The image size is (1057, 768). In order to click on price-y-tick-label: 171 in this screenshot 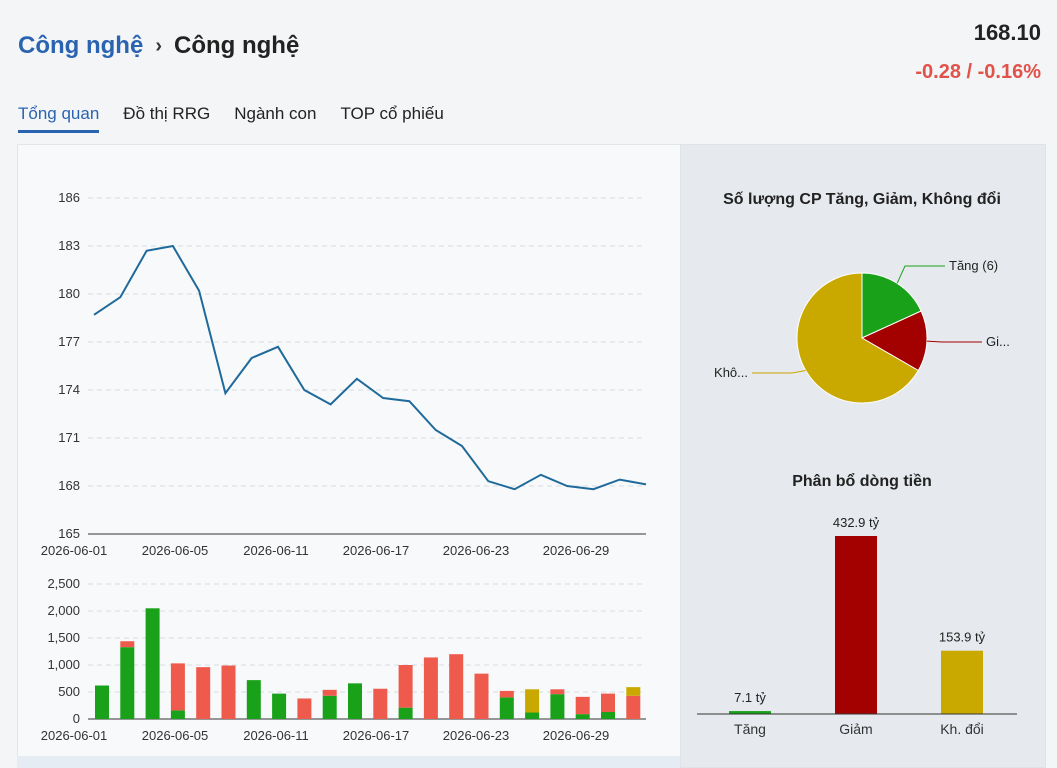, I will do `click(69, 437)`.